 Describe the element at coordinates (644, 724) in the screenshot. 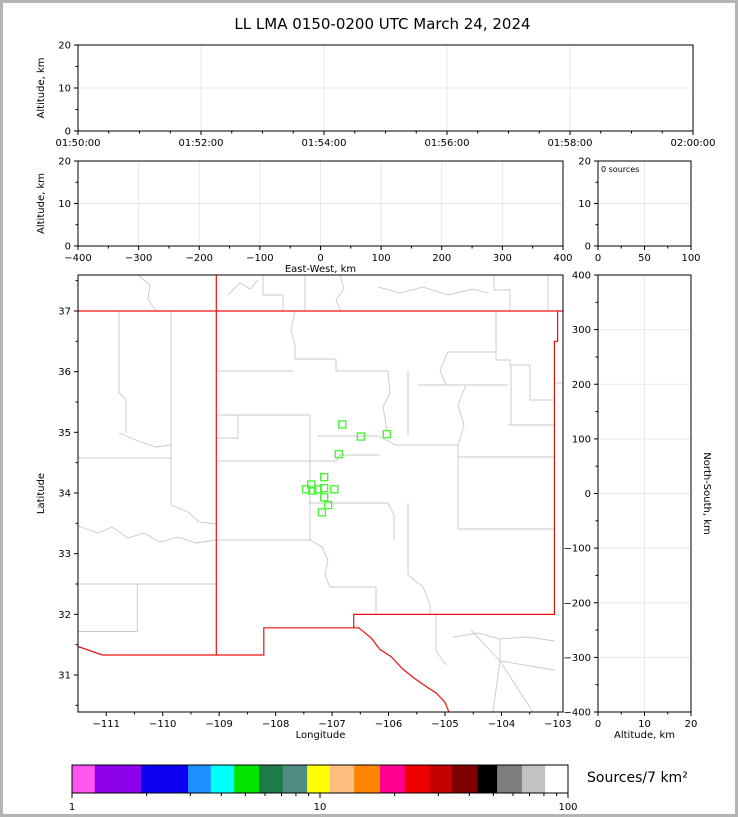

I see `x-tick-label: 10` at that location.